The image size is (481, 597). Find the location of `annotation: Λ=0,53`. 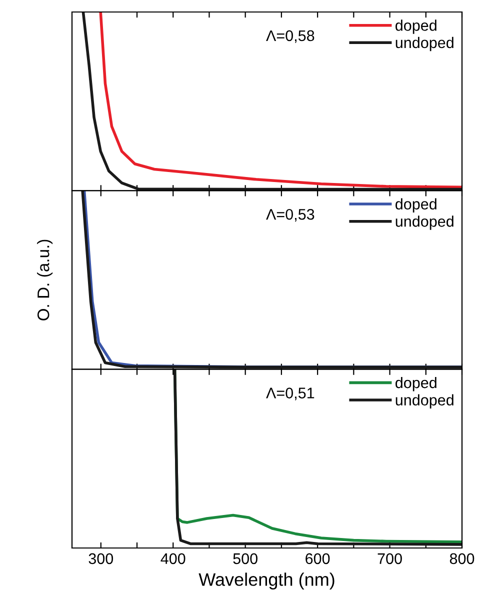

annotation: Λ=0,53 is located at coordinates (290, 215).